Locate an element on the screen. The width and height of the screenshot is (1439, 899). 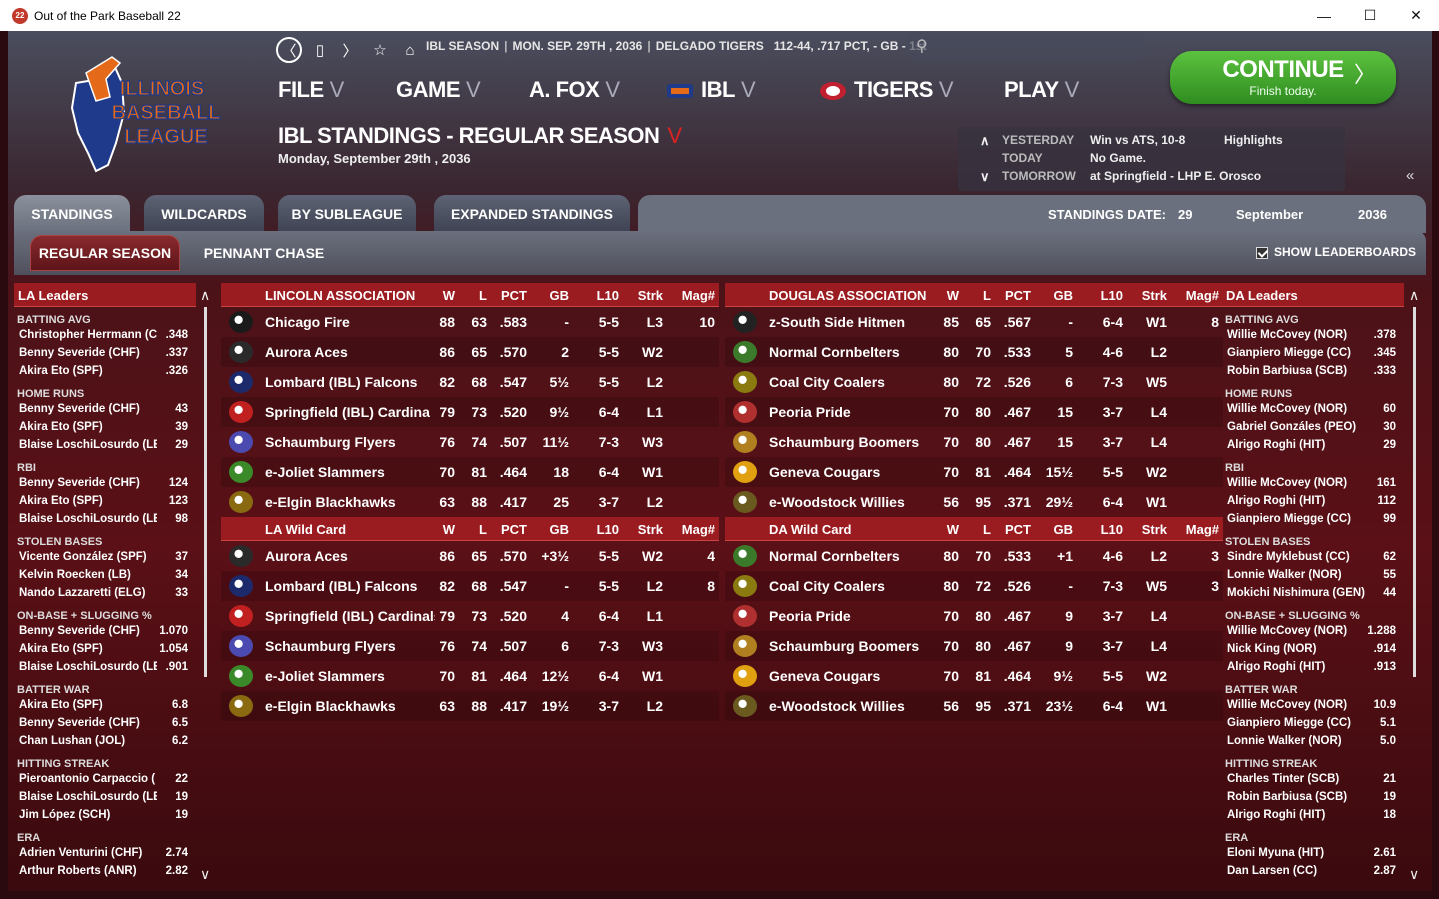
leader-item: Eloni Myuna (HIT) 2.61 is located at coordinates (1313, 854).